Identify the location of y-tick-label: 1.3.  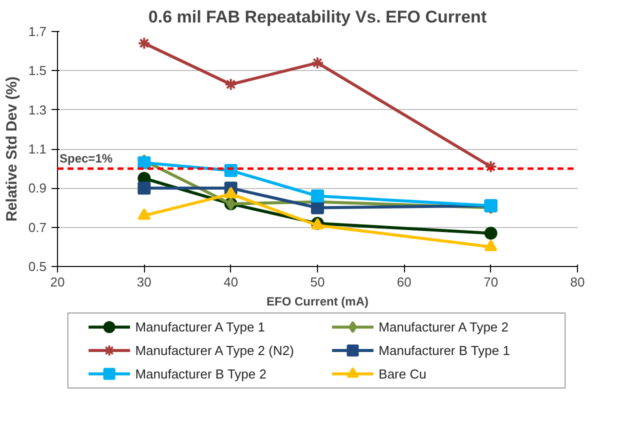
(37, 110).